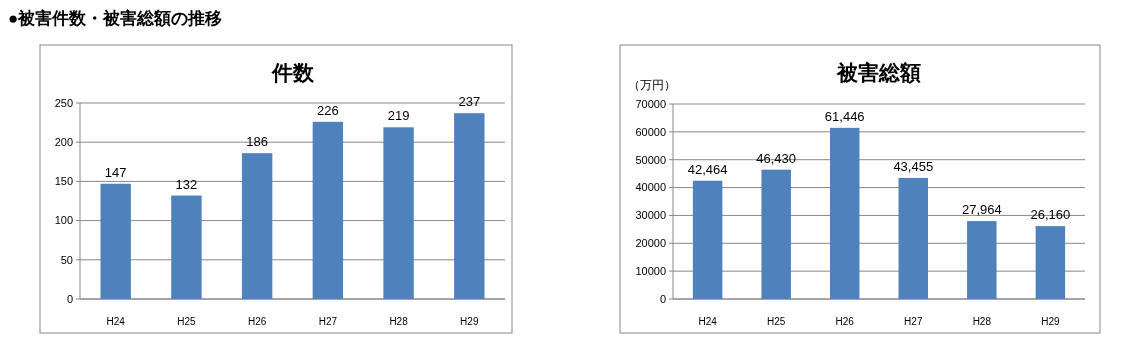 The image size is (1133, 344). What do you see at coordinates (292, 72) in the screenshot?
I see `chart-title: 件数` at bounding box center [292, 72].